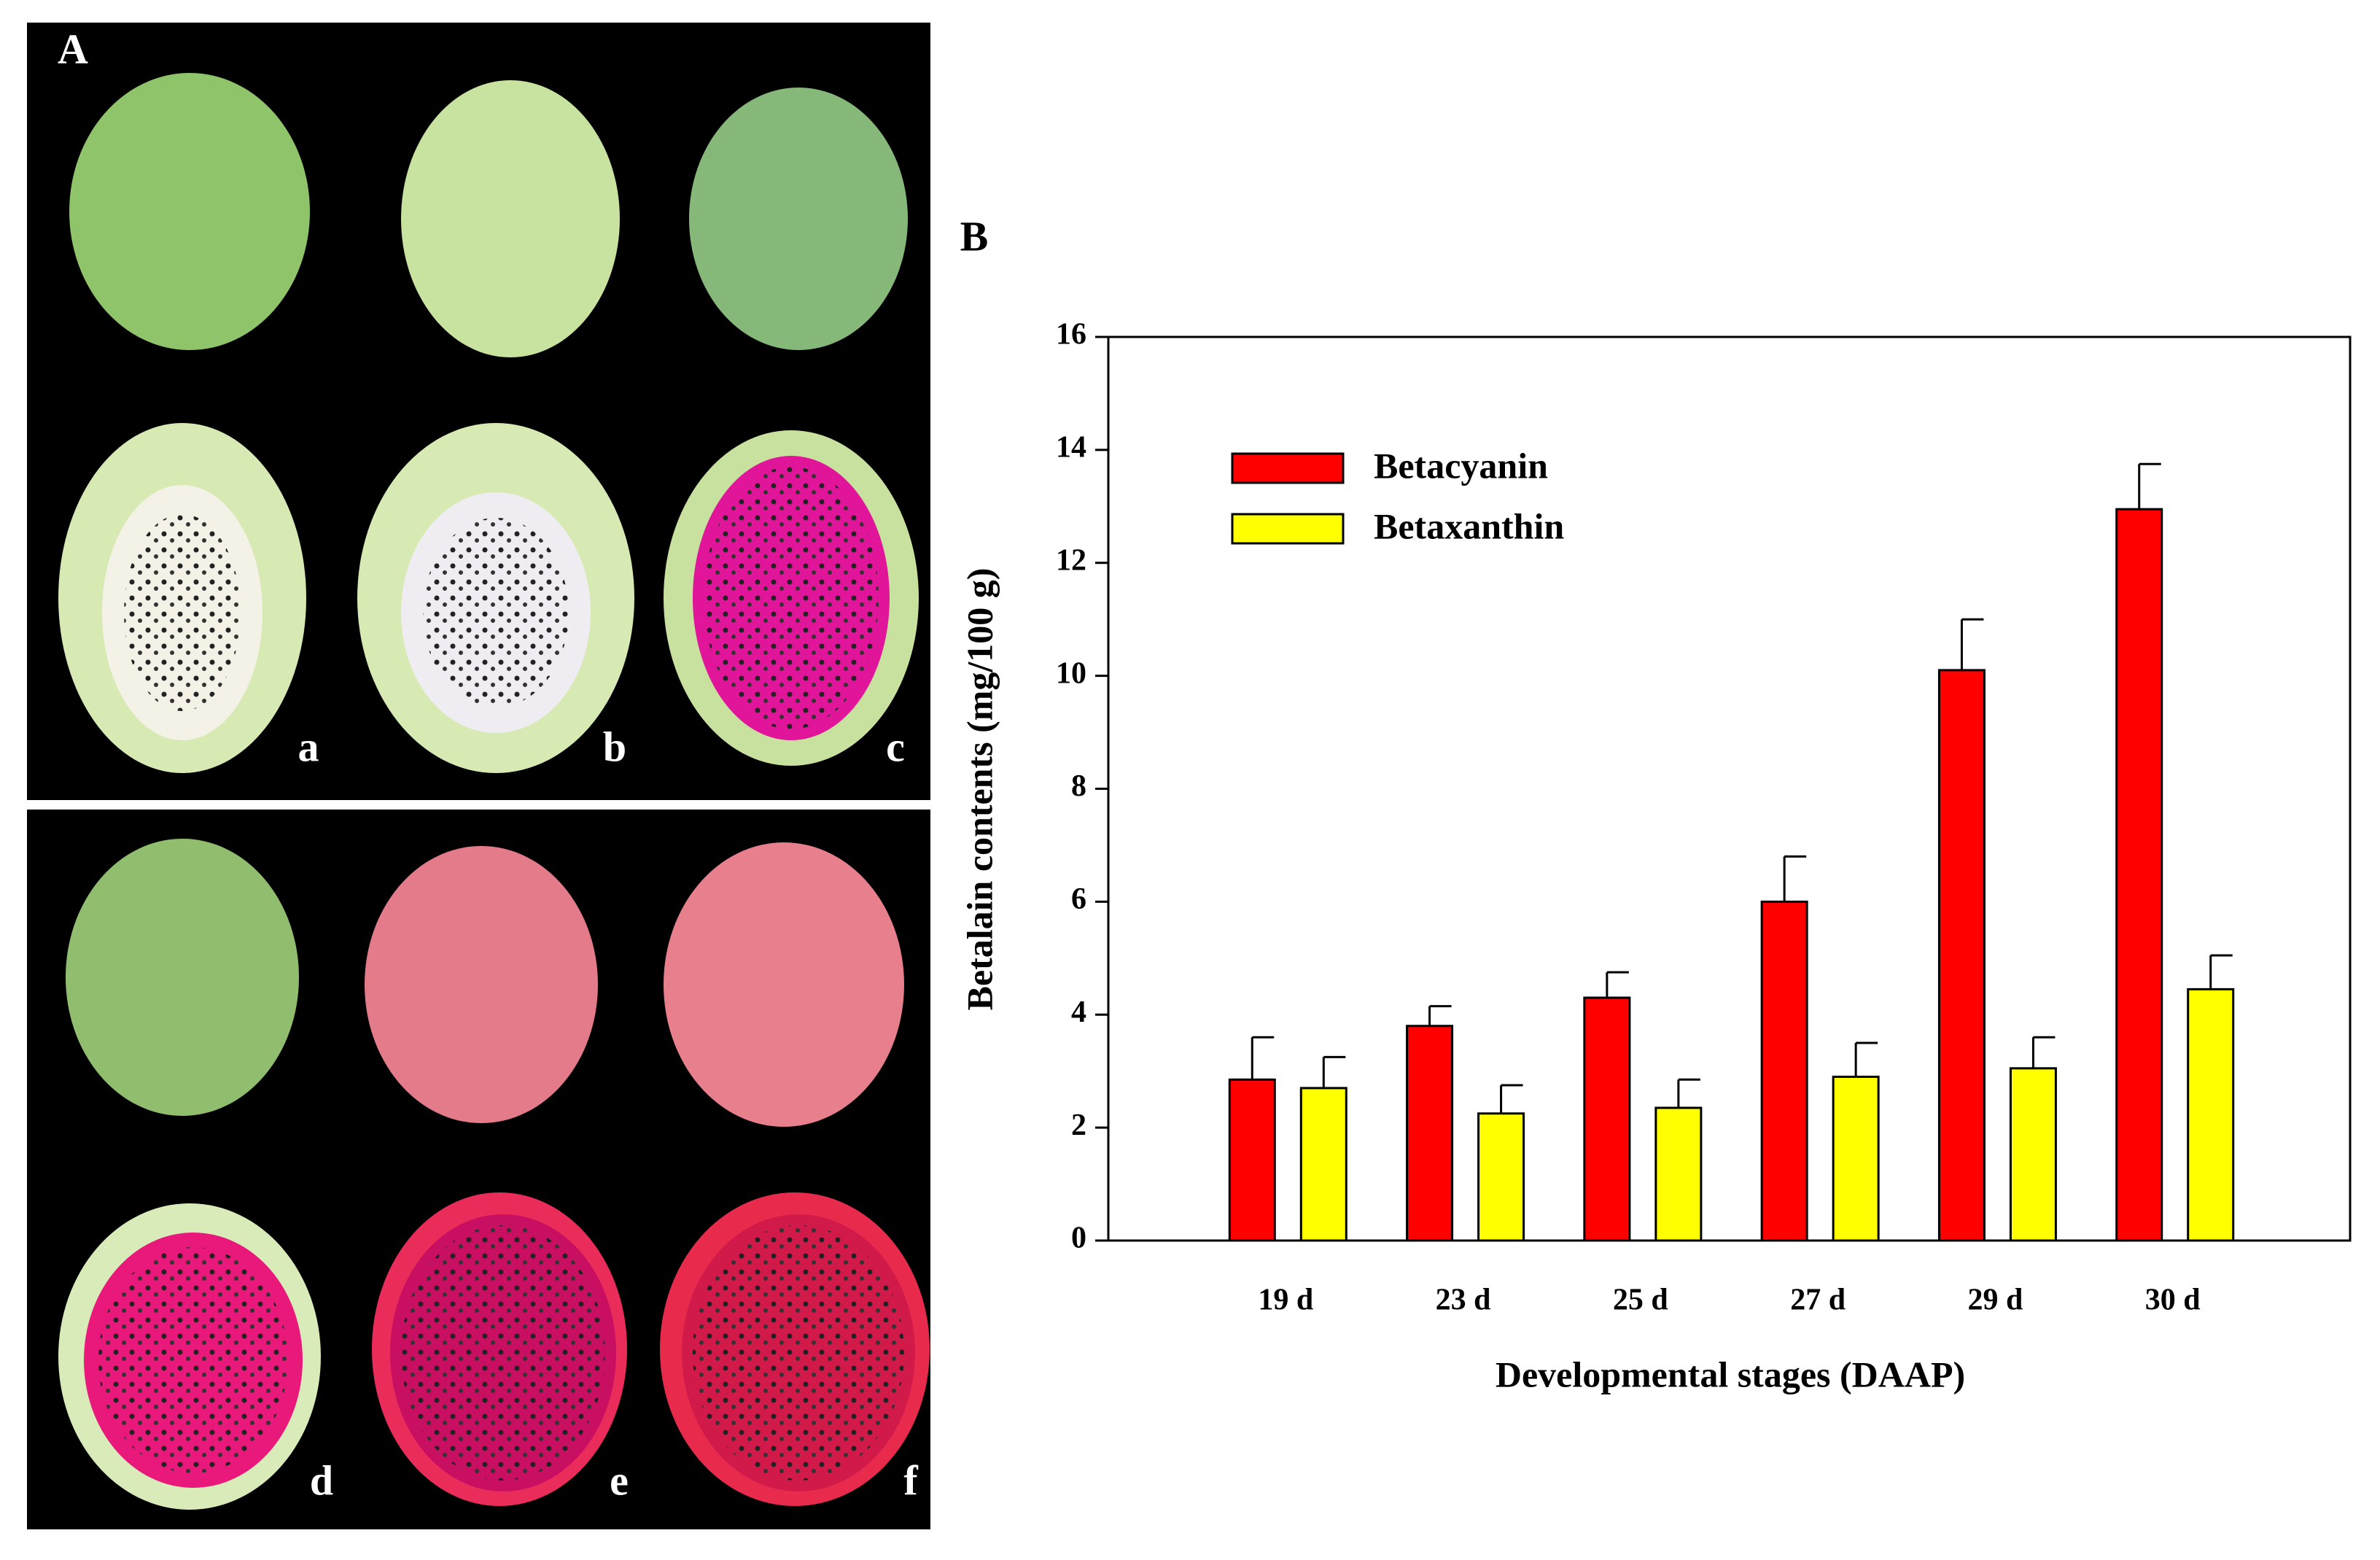  Describe the element at coordinates (614, 746) in the screenshot. I see `photo-label: b` at that location.